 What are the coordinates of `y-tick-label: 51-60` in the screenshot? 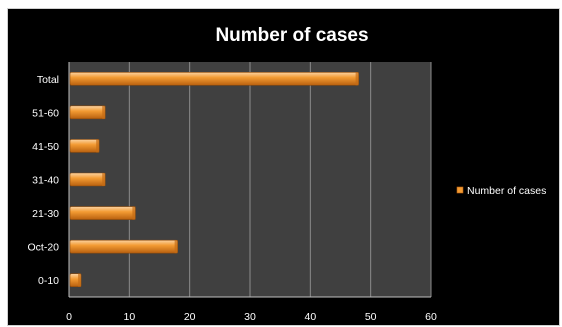 It's located at (45, 113).